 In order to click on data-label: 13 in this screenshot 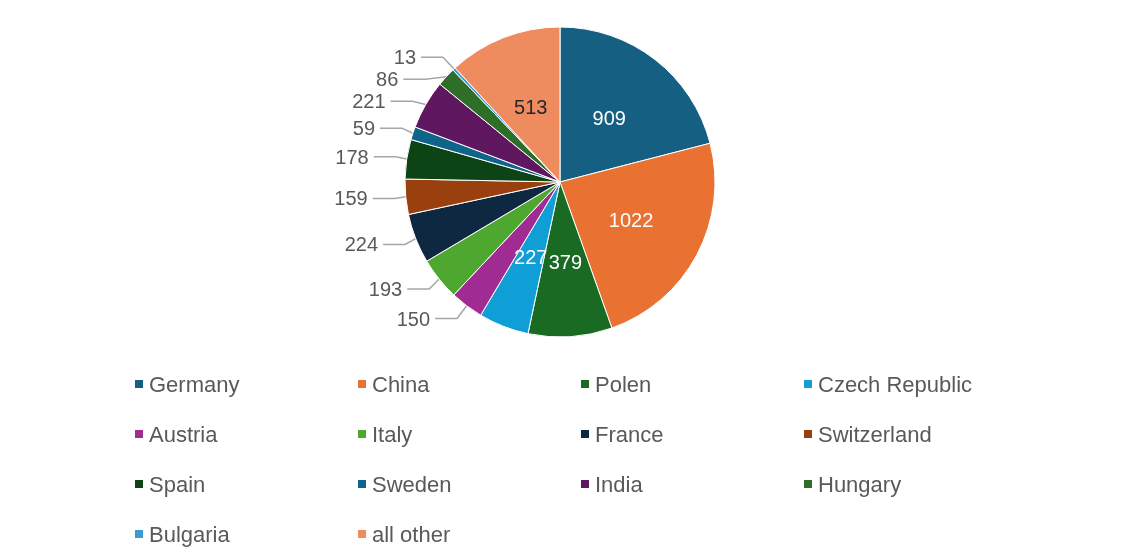, I will do `click(405, 57)`.